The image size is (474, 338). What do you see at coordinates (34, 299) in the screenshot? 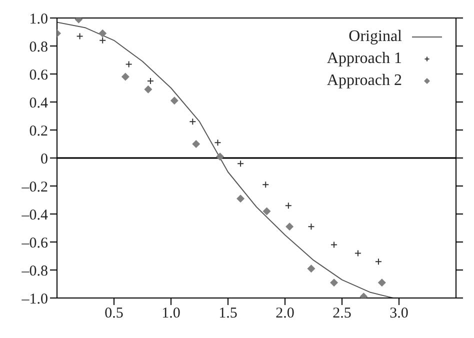
I see `y-tick-label: –1.0` at bounding box center [34, 299].